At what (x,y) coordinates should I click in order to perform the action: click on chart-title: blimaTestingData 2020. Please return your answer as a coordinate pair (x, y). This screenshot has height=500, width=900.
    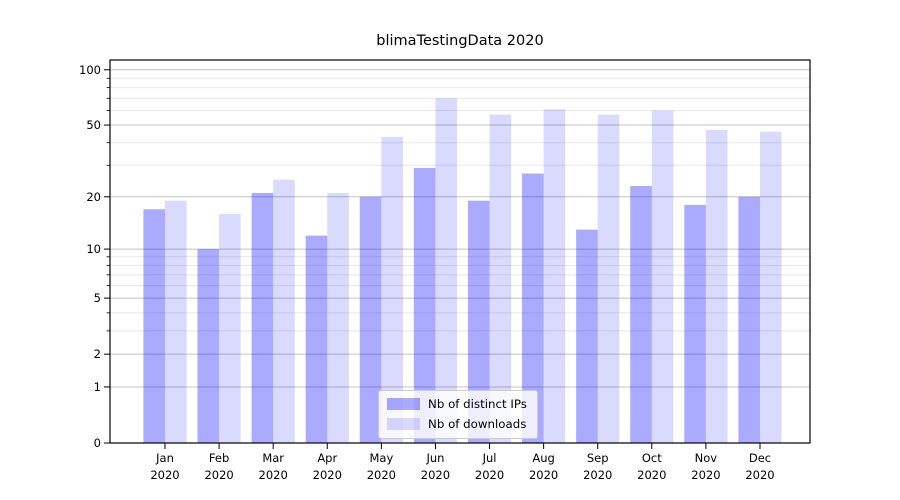
    Looking at the image, I should click on (460, 41).